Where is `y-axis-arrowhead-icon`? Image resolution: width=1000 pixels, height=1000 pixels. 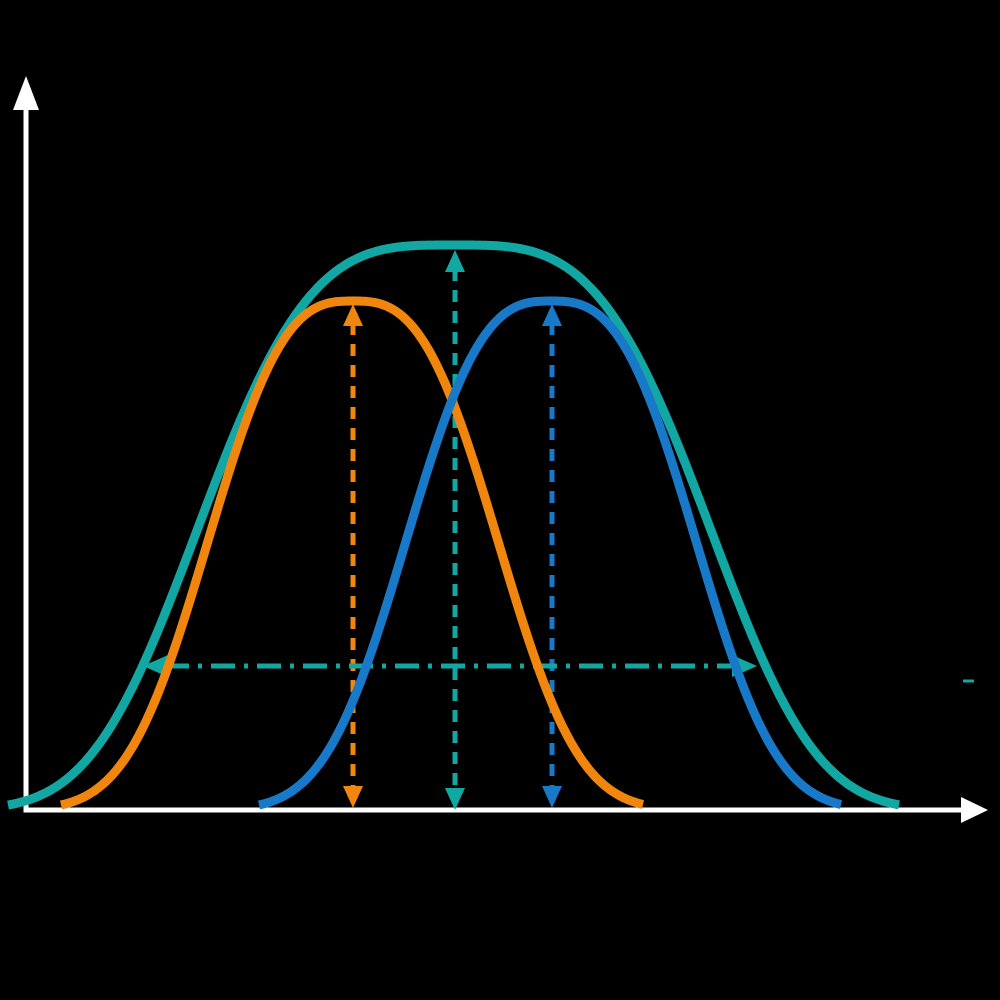 y-axis-arrowhead-icon is located at coordinates (26, 93).